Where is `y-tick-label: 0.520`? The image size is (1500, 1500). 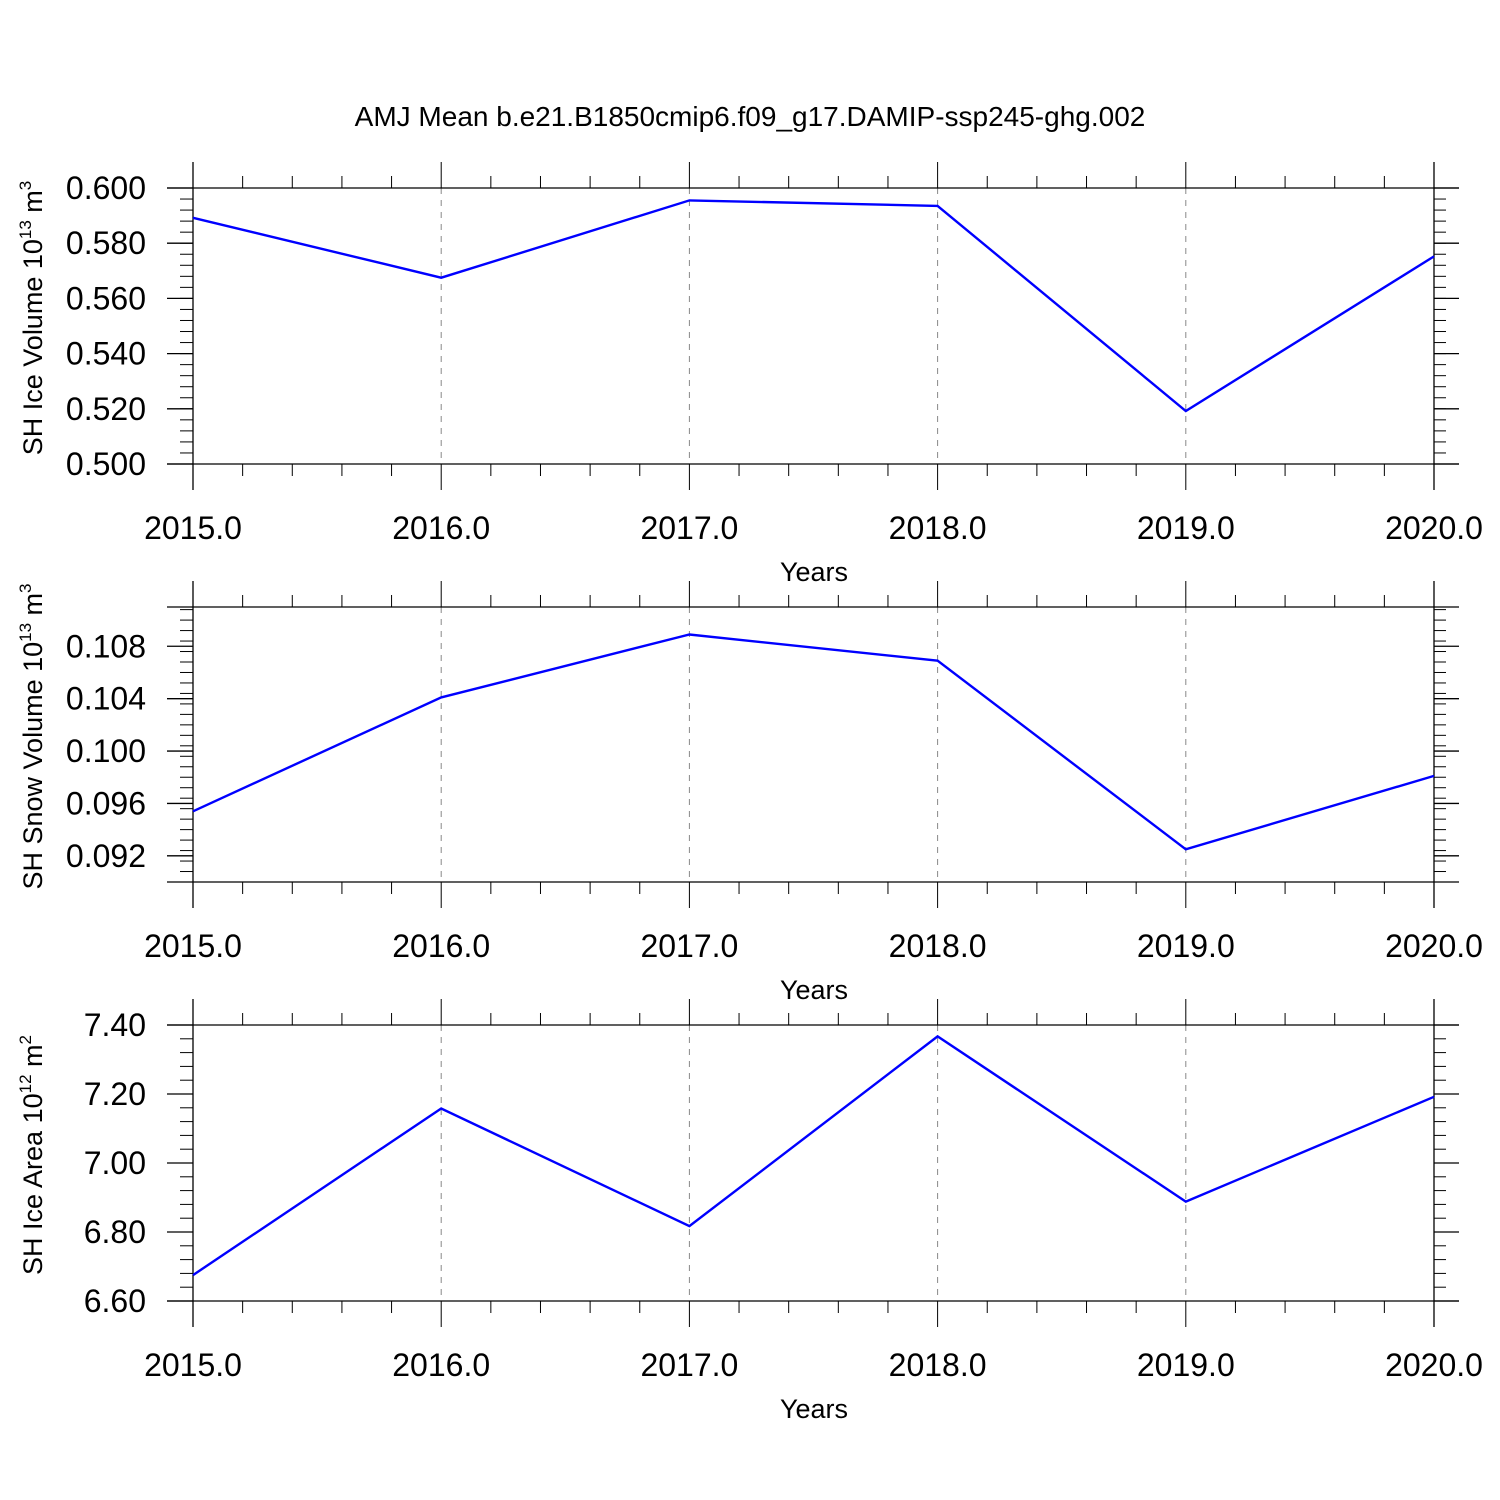 y-tick-label: 0.520 is located at coordinates (106, 409).